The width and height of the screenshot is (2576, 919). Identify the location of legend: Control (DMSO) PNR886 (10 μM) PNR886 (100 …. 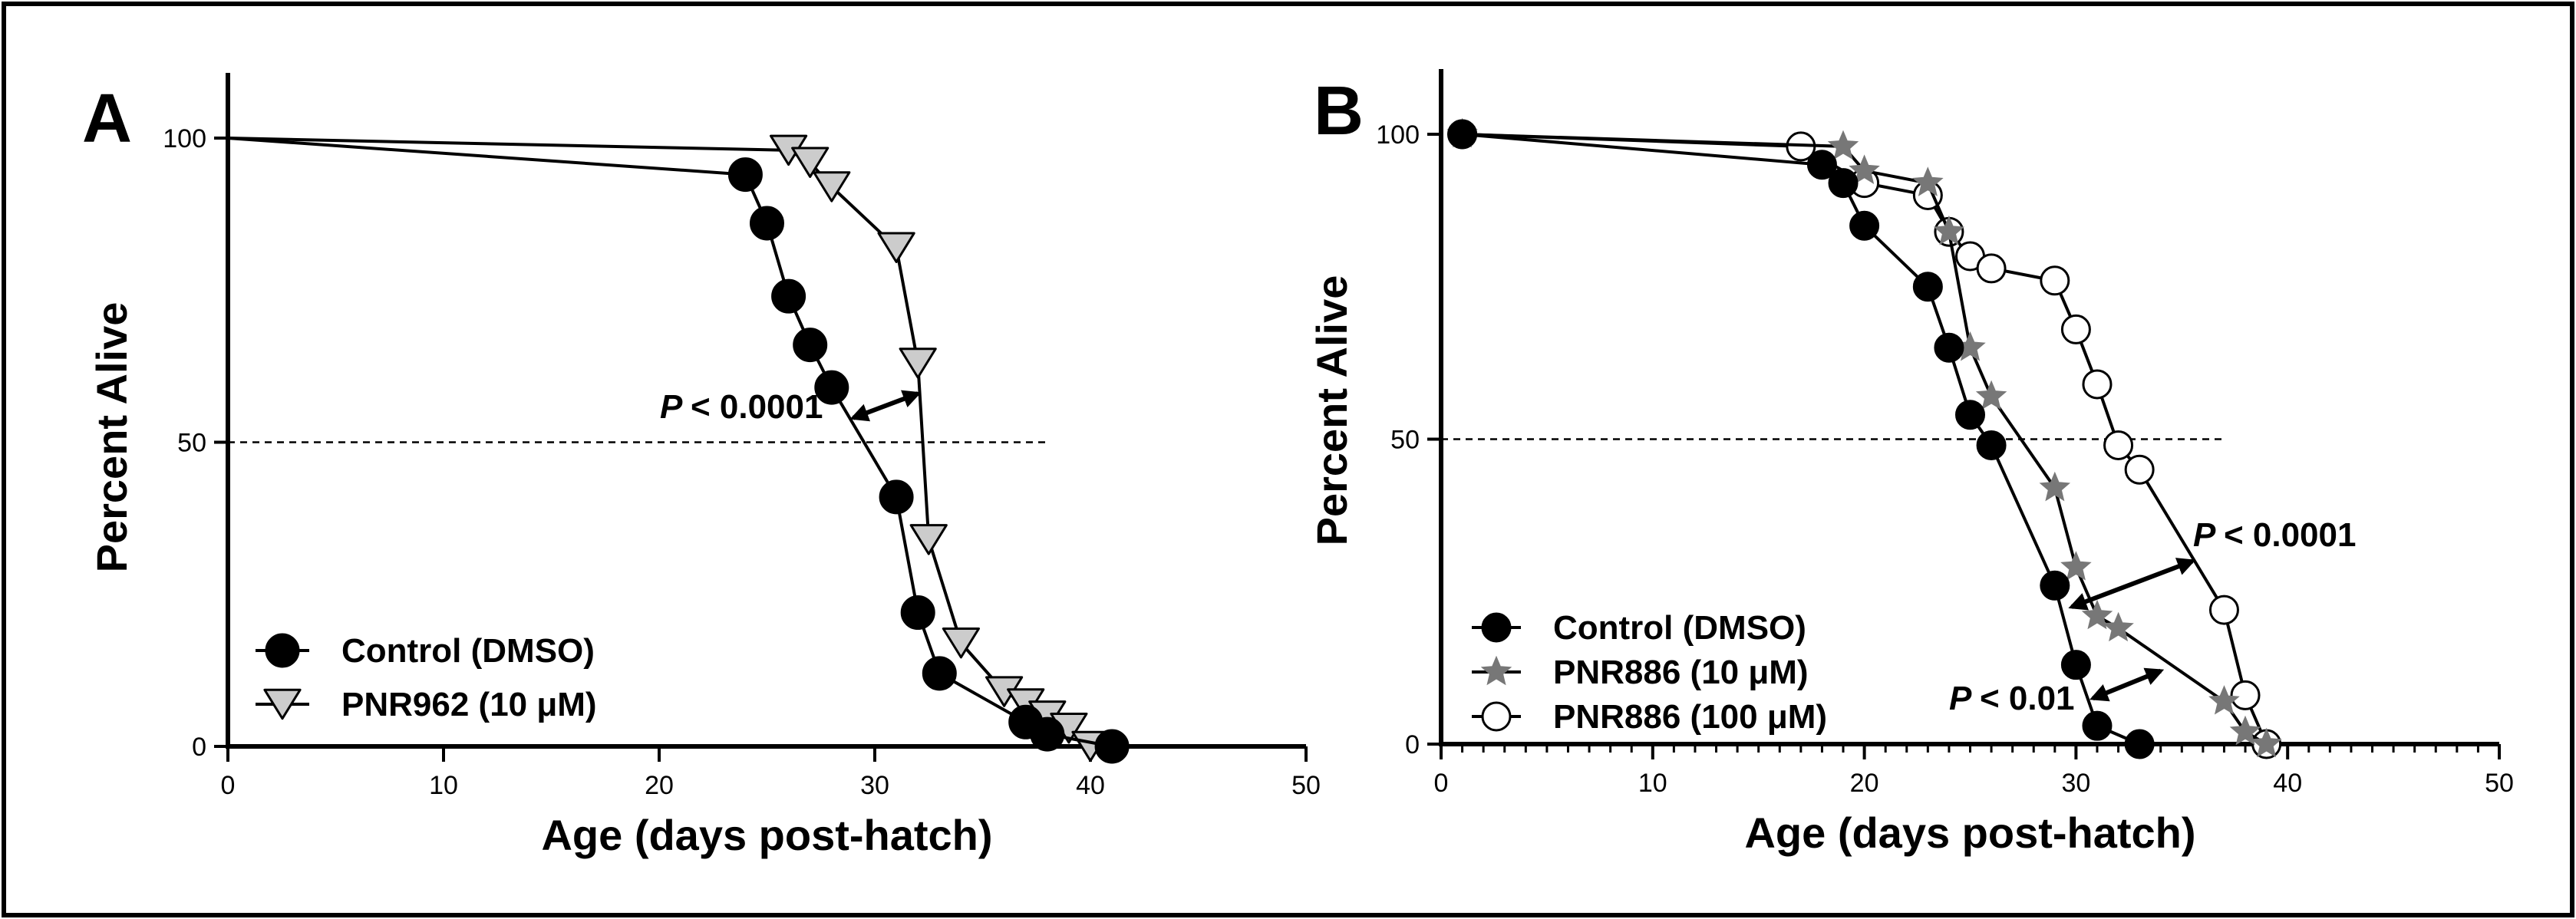
(1650, 672).